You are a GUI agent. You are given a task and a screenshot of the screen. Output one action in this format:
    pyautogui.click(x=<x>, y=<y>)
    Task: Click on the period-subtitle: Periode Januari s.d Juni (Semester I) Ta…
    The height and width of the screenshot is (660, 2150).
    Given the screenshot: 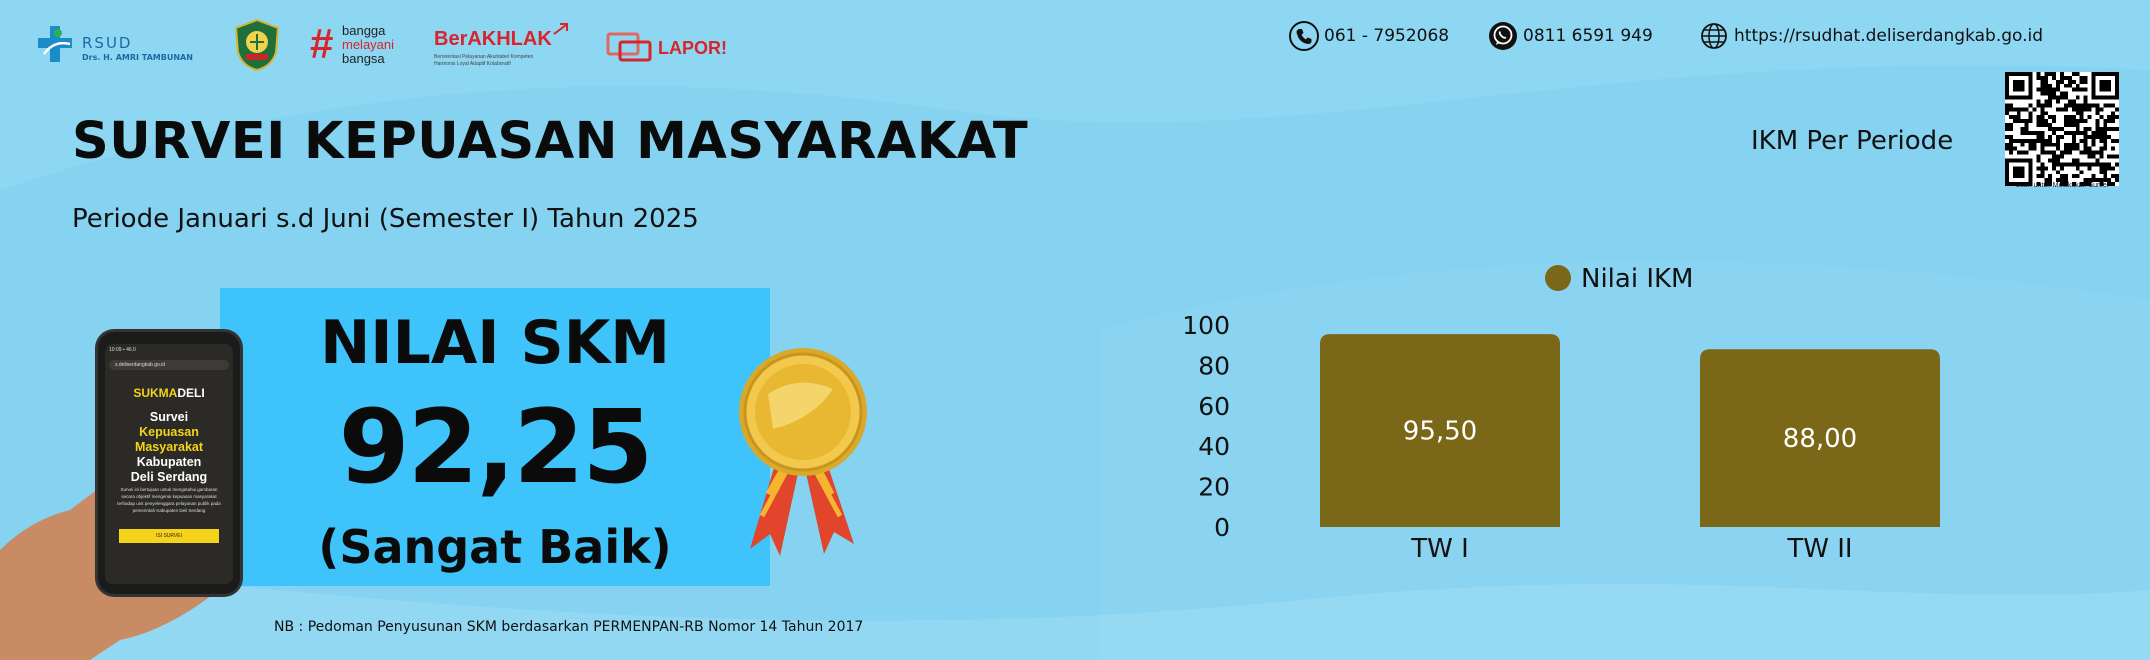 What is the action you would take?
    pyautogui.click(x=385, y=219)
    